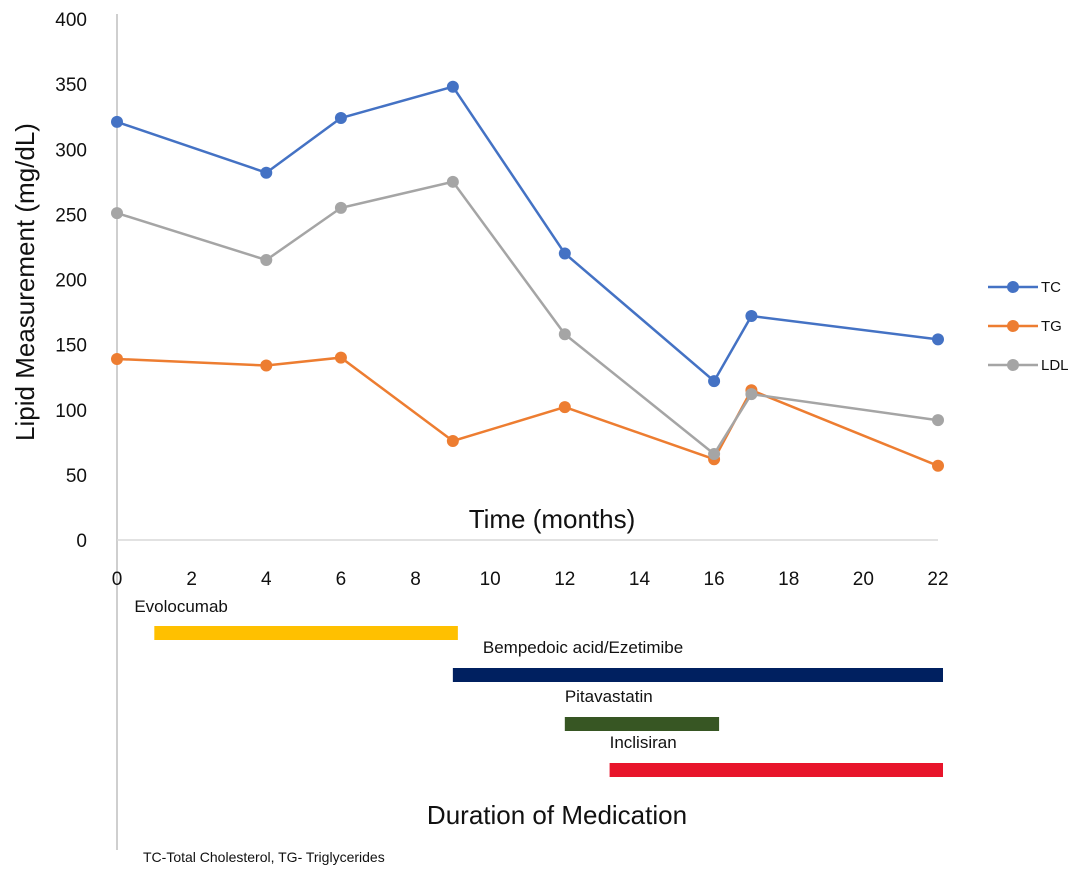 The image size is (1080, 870). I want to click on medication-duration-title: Duration of Medication, so click(557, 815).